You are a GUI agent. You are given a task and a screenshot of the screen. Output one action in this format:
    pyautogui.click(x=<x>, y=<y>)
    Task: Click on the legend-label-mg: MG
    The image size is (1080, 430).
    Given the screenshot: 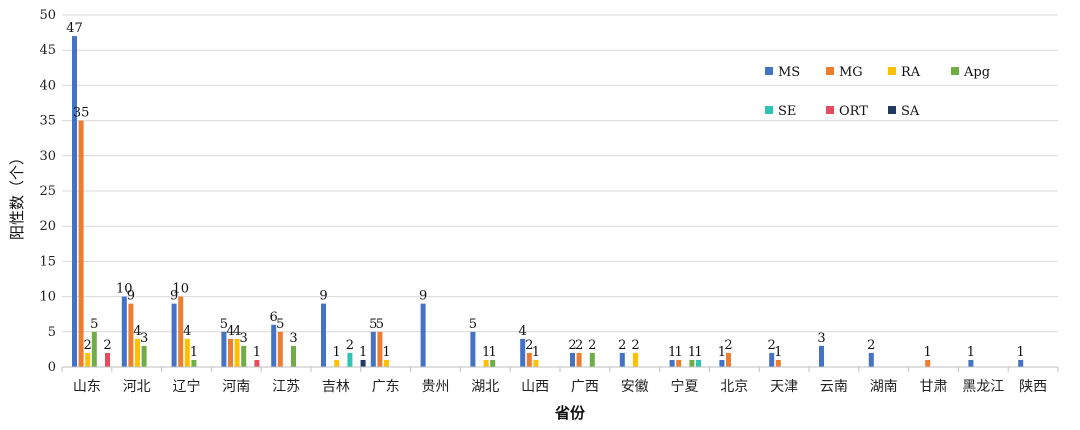 What is the action you would take?
    pyautogui.click(x=851, y=72)
    